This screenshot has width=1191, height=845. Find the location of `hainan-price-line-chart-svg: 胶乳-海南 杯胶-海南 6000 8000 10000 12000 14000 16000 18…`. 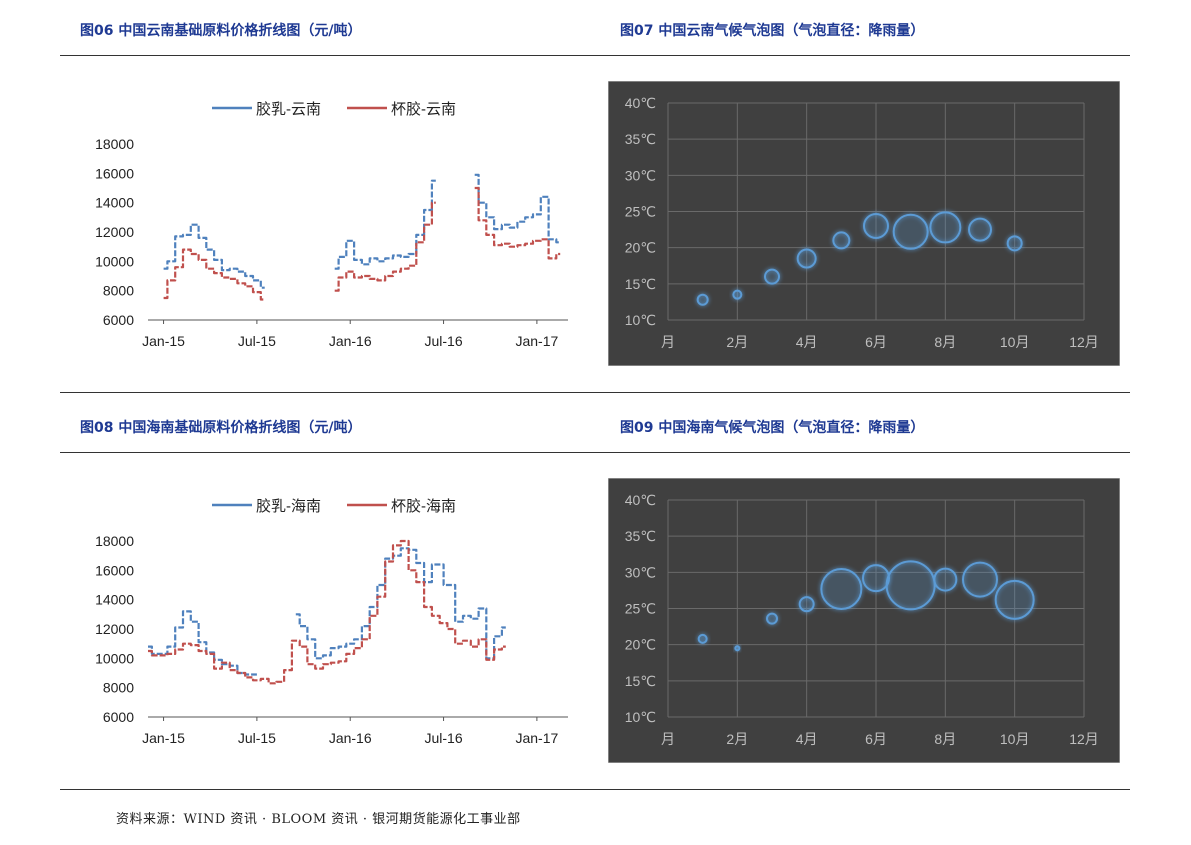

hainan-price-line-chart-svg: 胶乳-海南 杯胶-海南 6000 8000 10000 12000 14000 16000 18… is located at coordinates (331, 622).